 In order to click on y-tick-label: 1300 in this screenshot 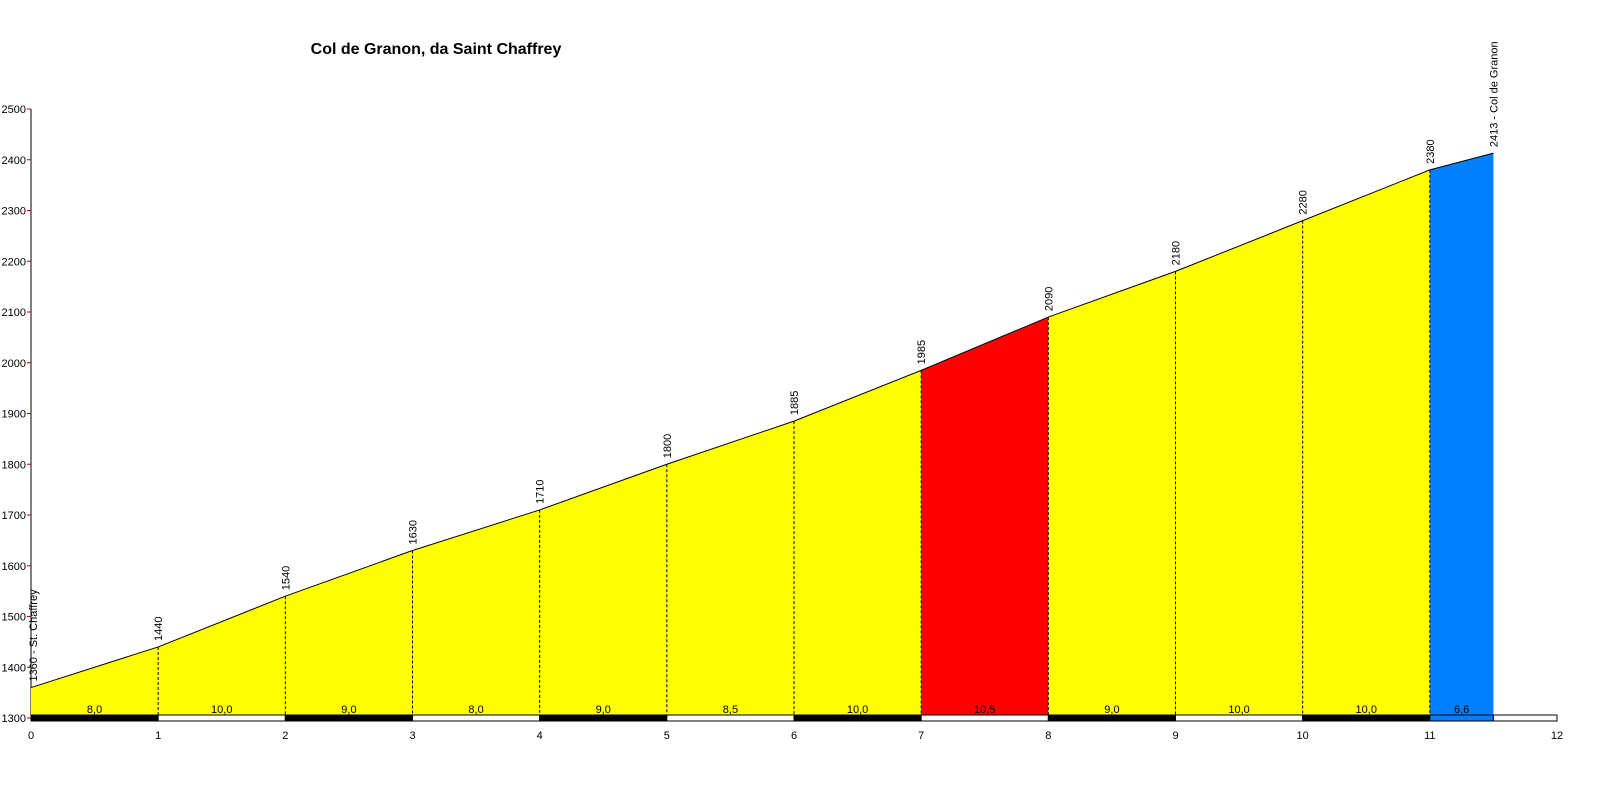, I will do `click(14, 719)`.